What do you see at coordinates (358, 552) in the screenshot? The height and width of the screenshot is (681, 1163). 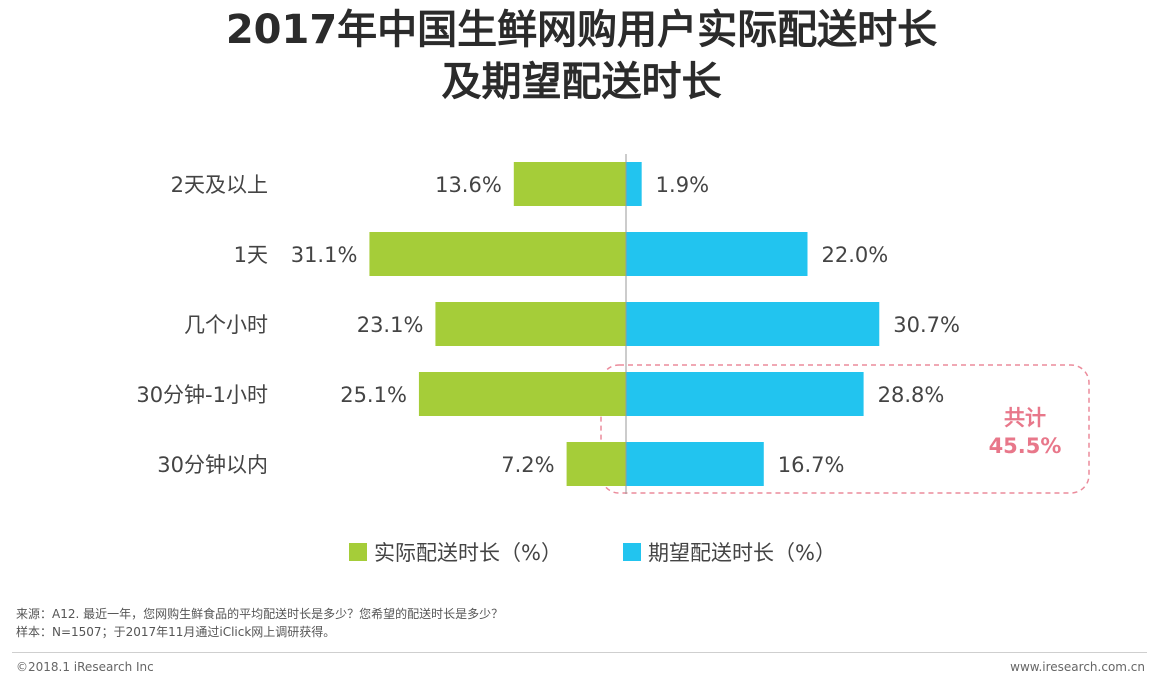 I see `legend-swatch-actual` at bounding box center [358, 552].